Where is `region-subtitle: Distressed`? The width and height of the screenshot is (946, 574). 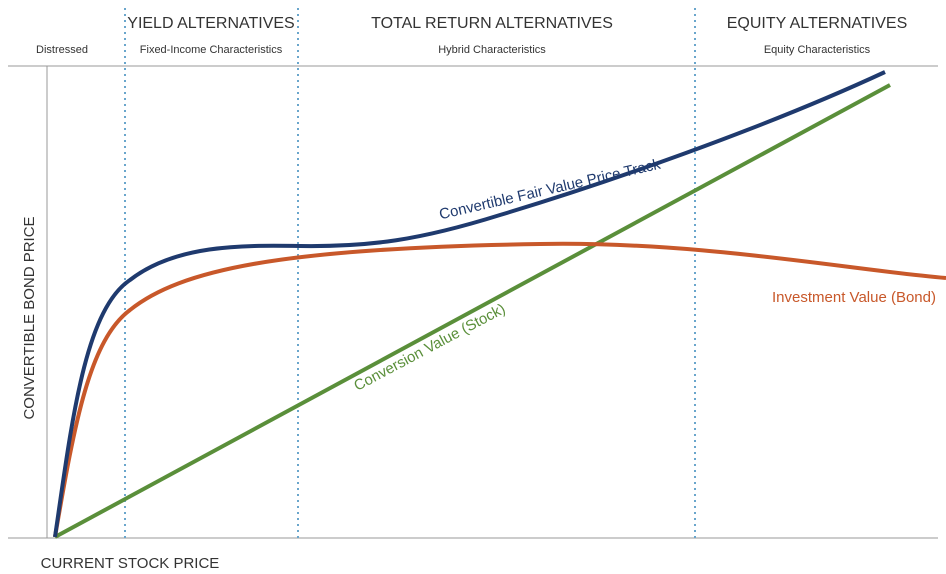 region-subtitle: Distressed is located at coordinates (62, 50).